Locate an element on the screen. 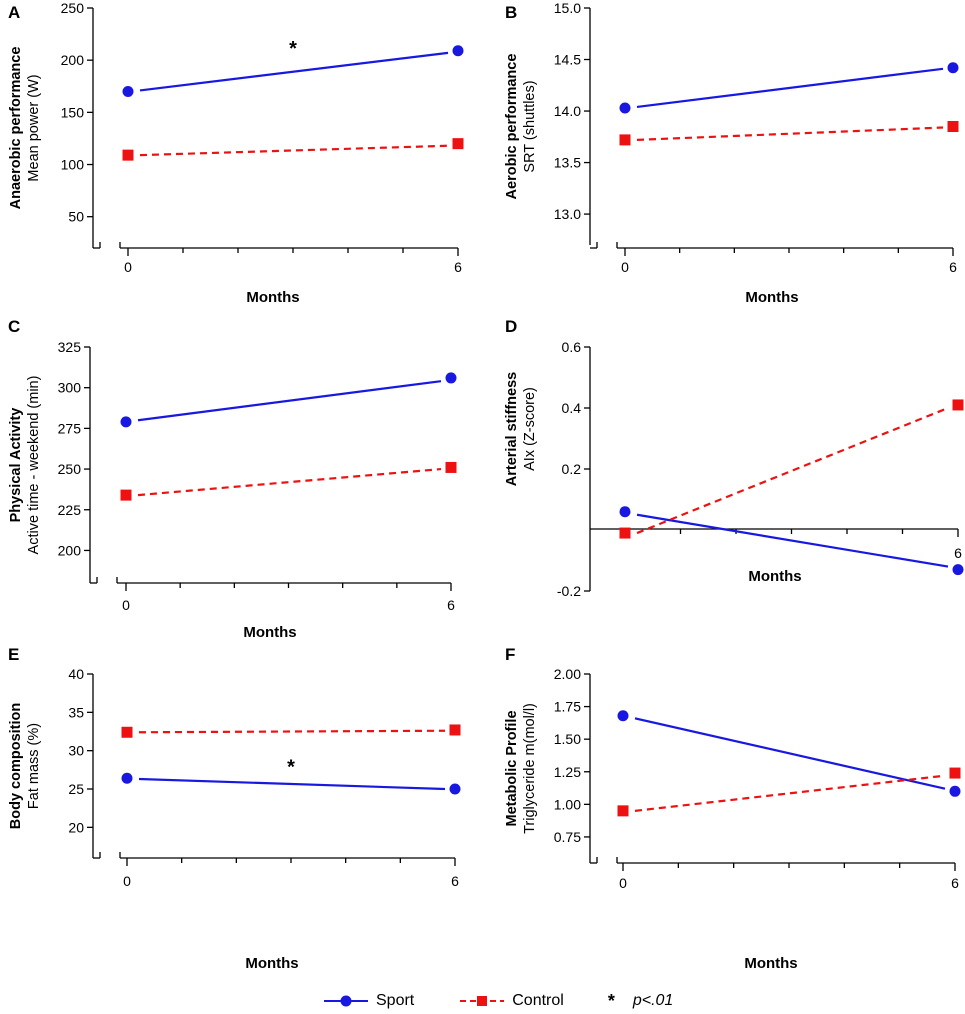 This screenshot has width=965, height=1014. y-axis-title: Arterial stiffness is located at coordinates (512, 429).